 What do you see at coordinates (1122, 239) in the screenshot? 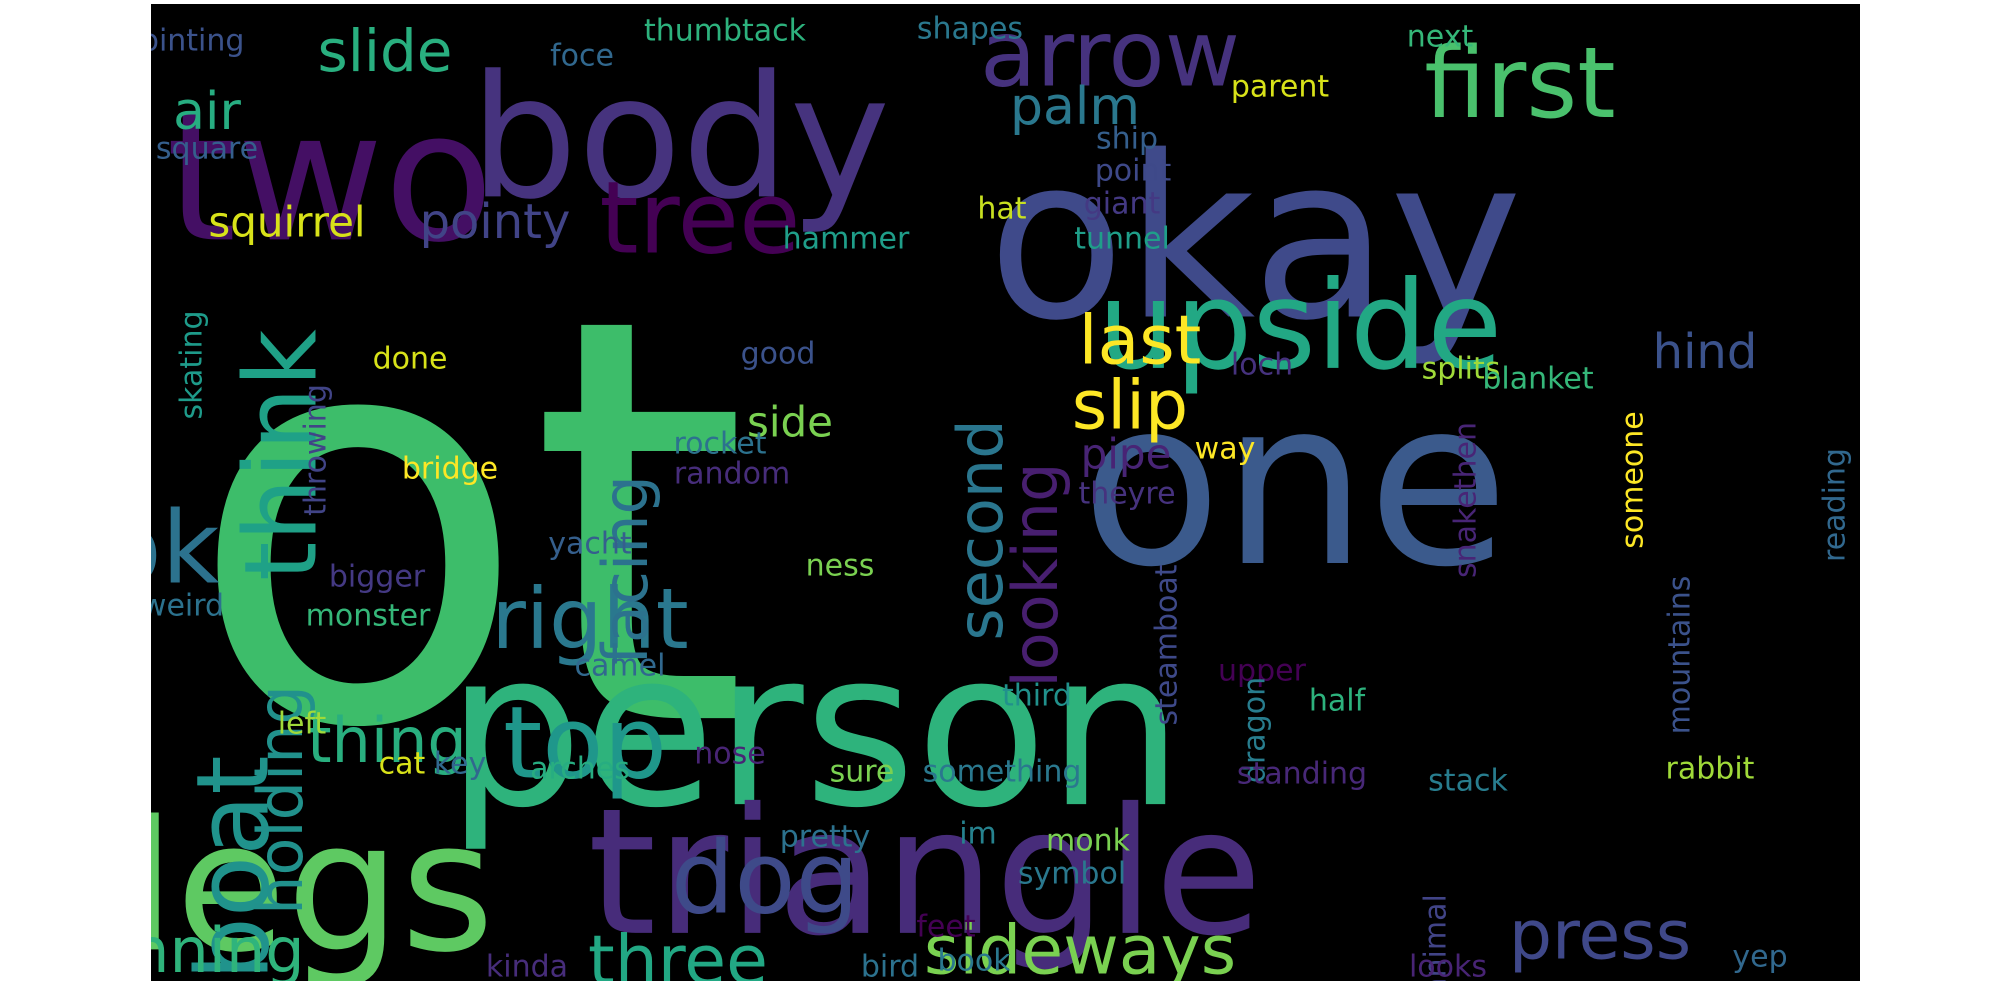
I see `word-tunnel: tunnel` at bounding box center [1122, 239].